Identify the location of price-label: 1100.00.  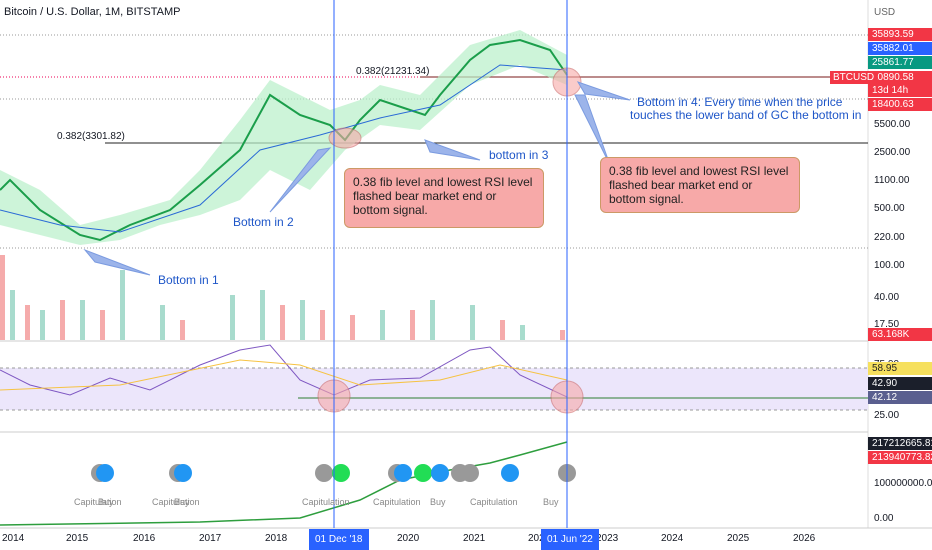
(892, 180).